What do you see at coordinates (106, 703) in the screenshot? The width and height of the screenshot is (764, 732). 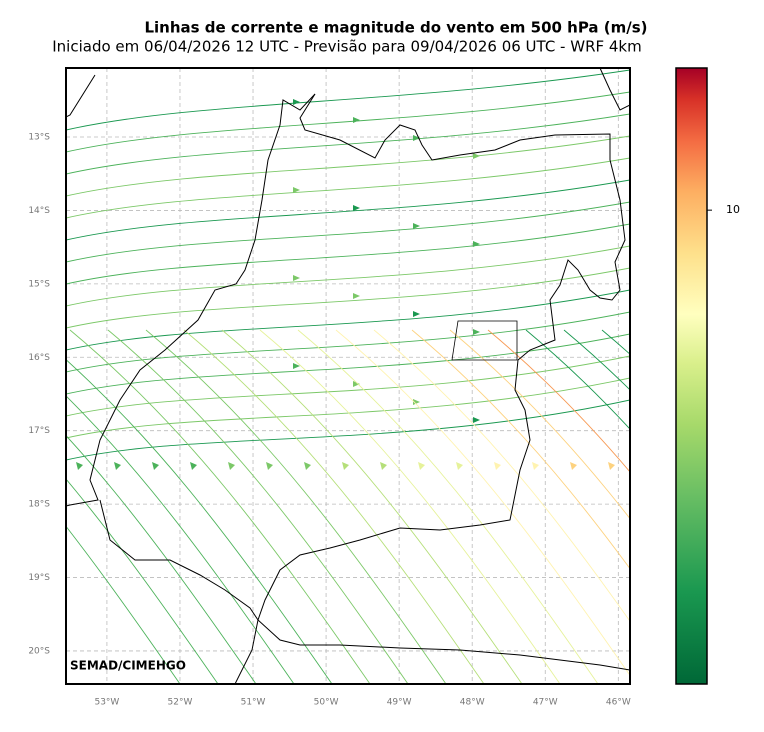 I see `x-tick-label: 53°W` at bounding box center [106, 703].